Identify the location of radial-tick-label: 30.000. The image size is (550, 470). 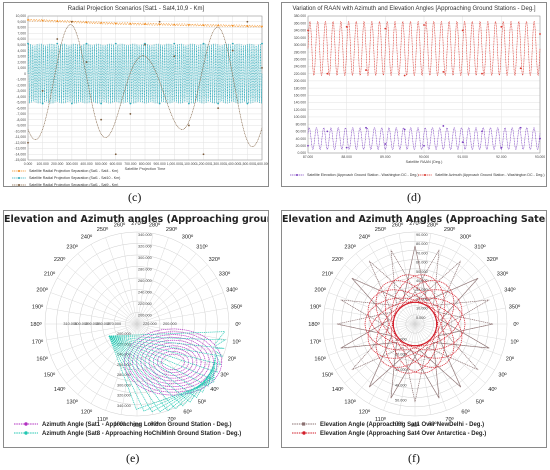
(422, 290).